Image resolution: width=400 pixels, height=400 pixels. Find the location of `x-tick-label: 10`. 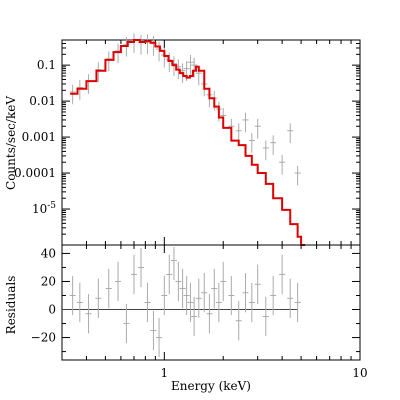

x-tick-label: 10 is located at coordinates (359, 373).